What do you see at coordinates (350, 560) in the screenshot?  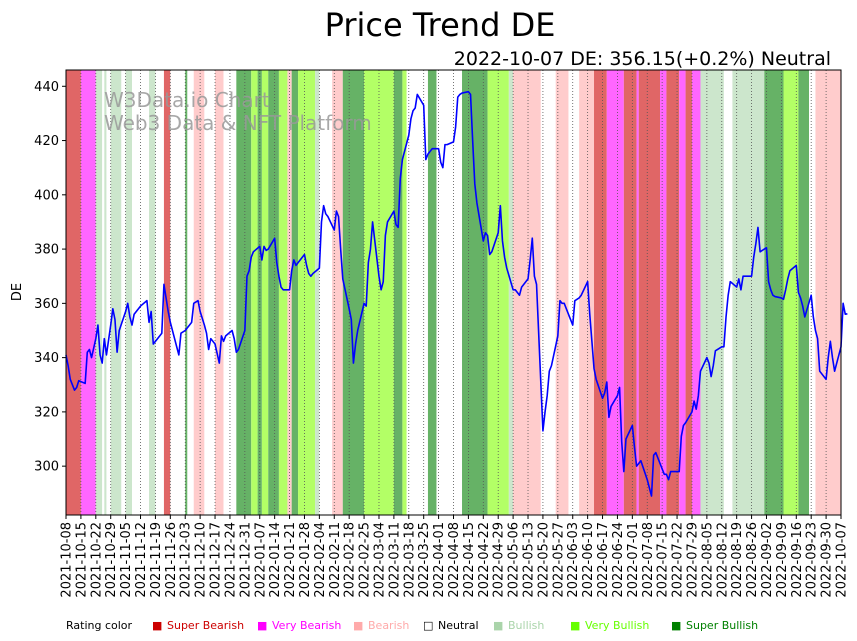 I see `x-tick-label: 2022-02-18` at bounding box center [350, 560].